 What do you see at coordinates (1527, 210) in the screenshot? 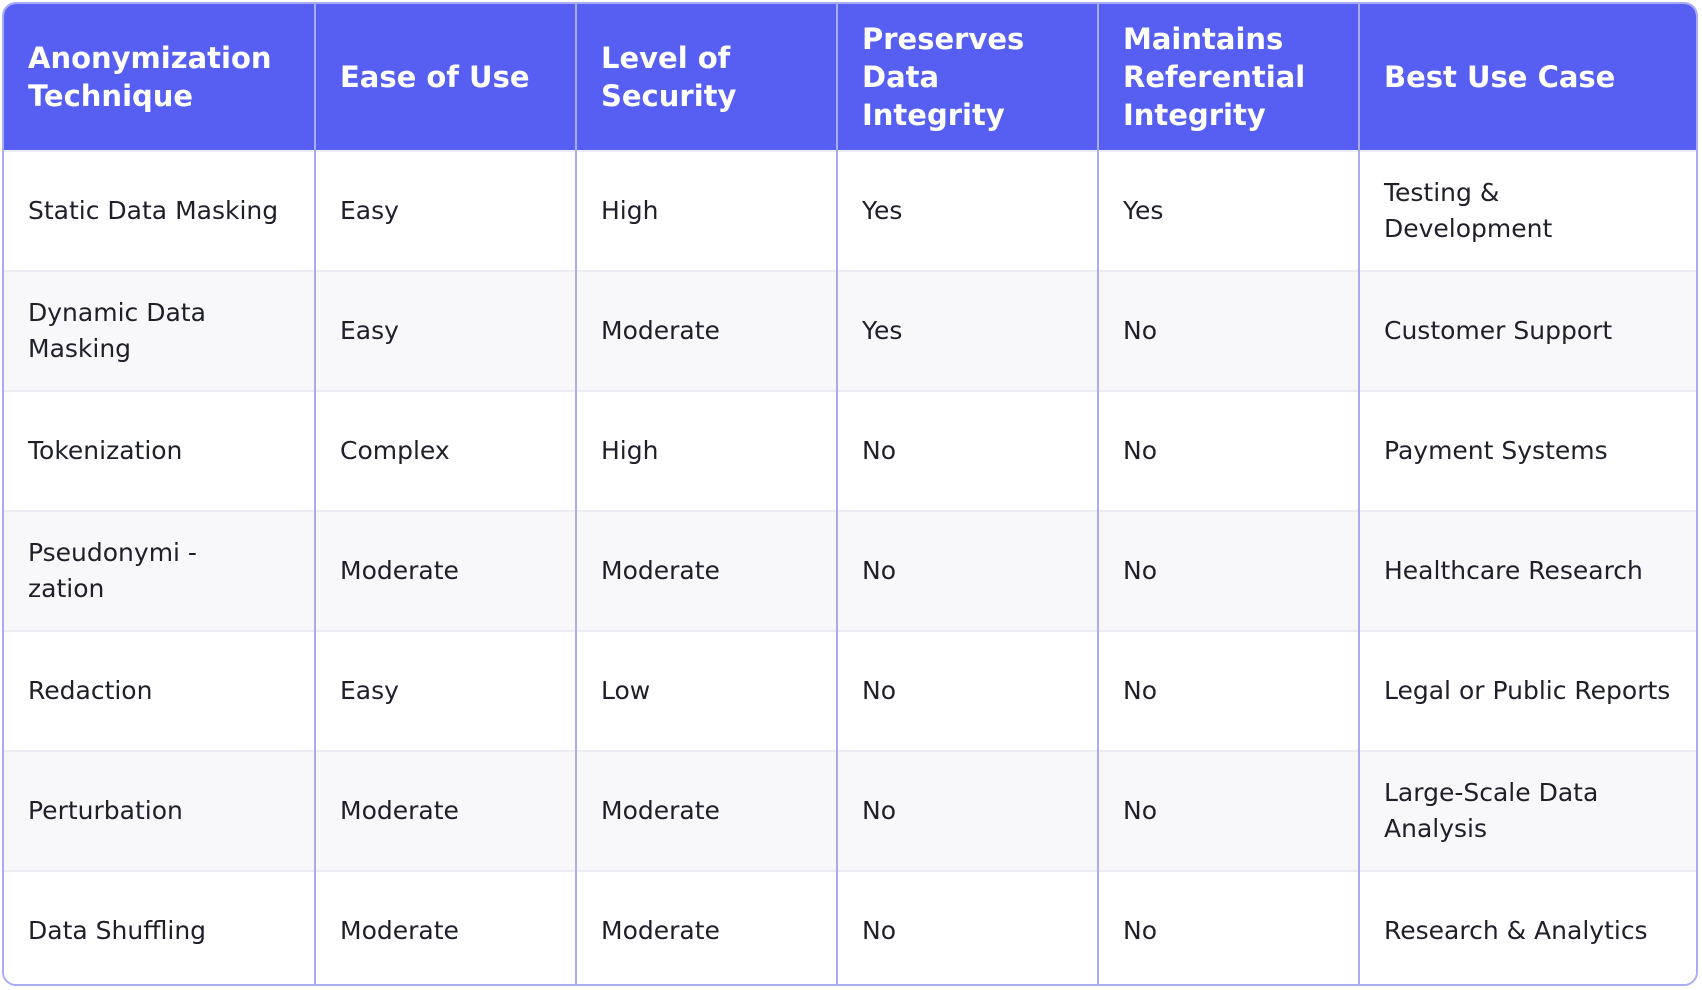
I see `table-cell: Testing & Development` at bounding box center [1527, 210].